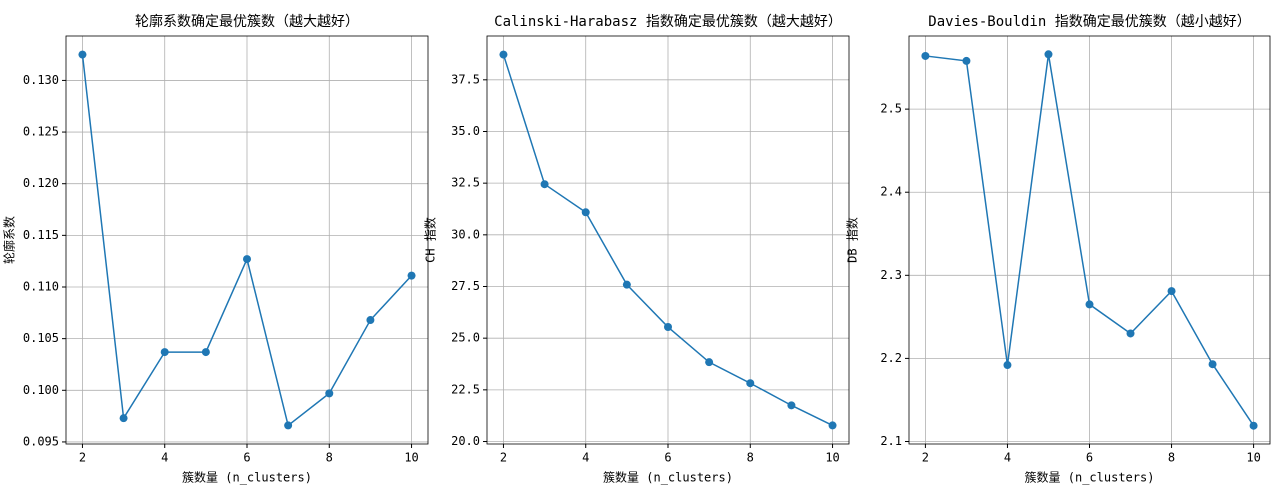  I want to click on y-tick-label: 2.3, so click(891, 275).